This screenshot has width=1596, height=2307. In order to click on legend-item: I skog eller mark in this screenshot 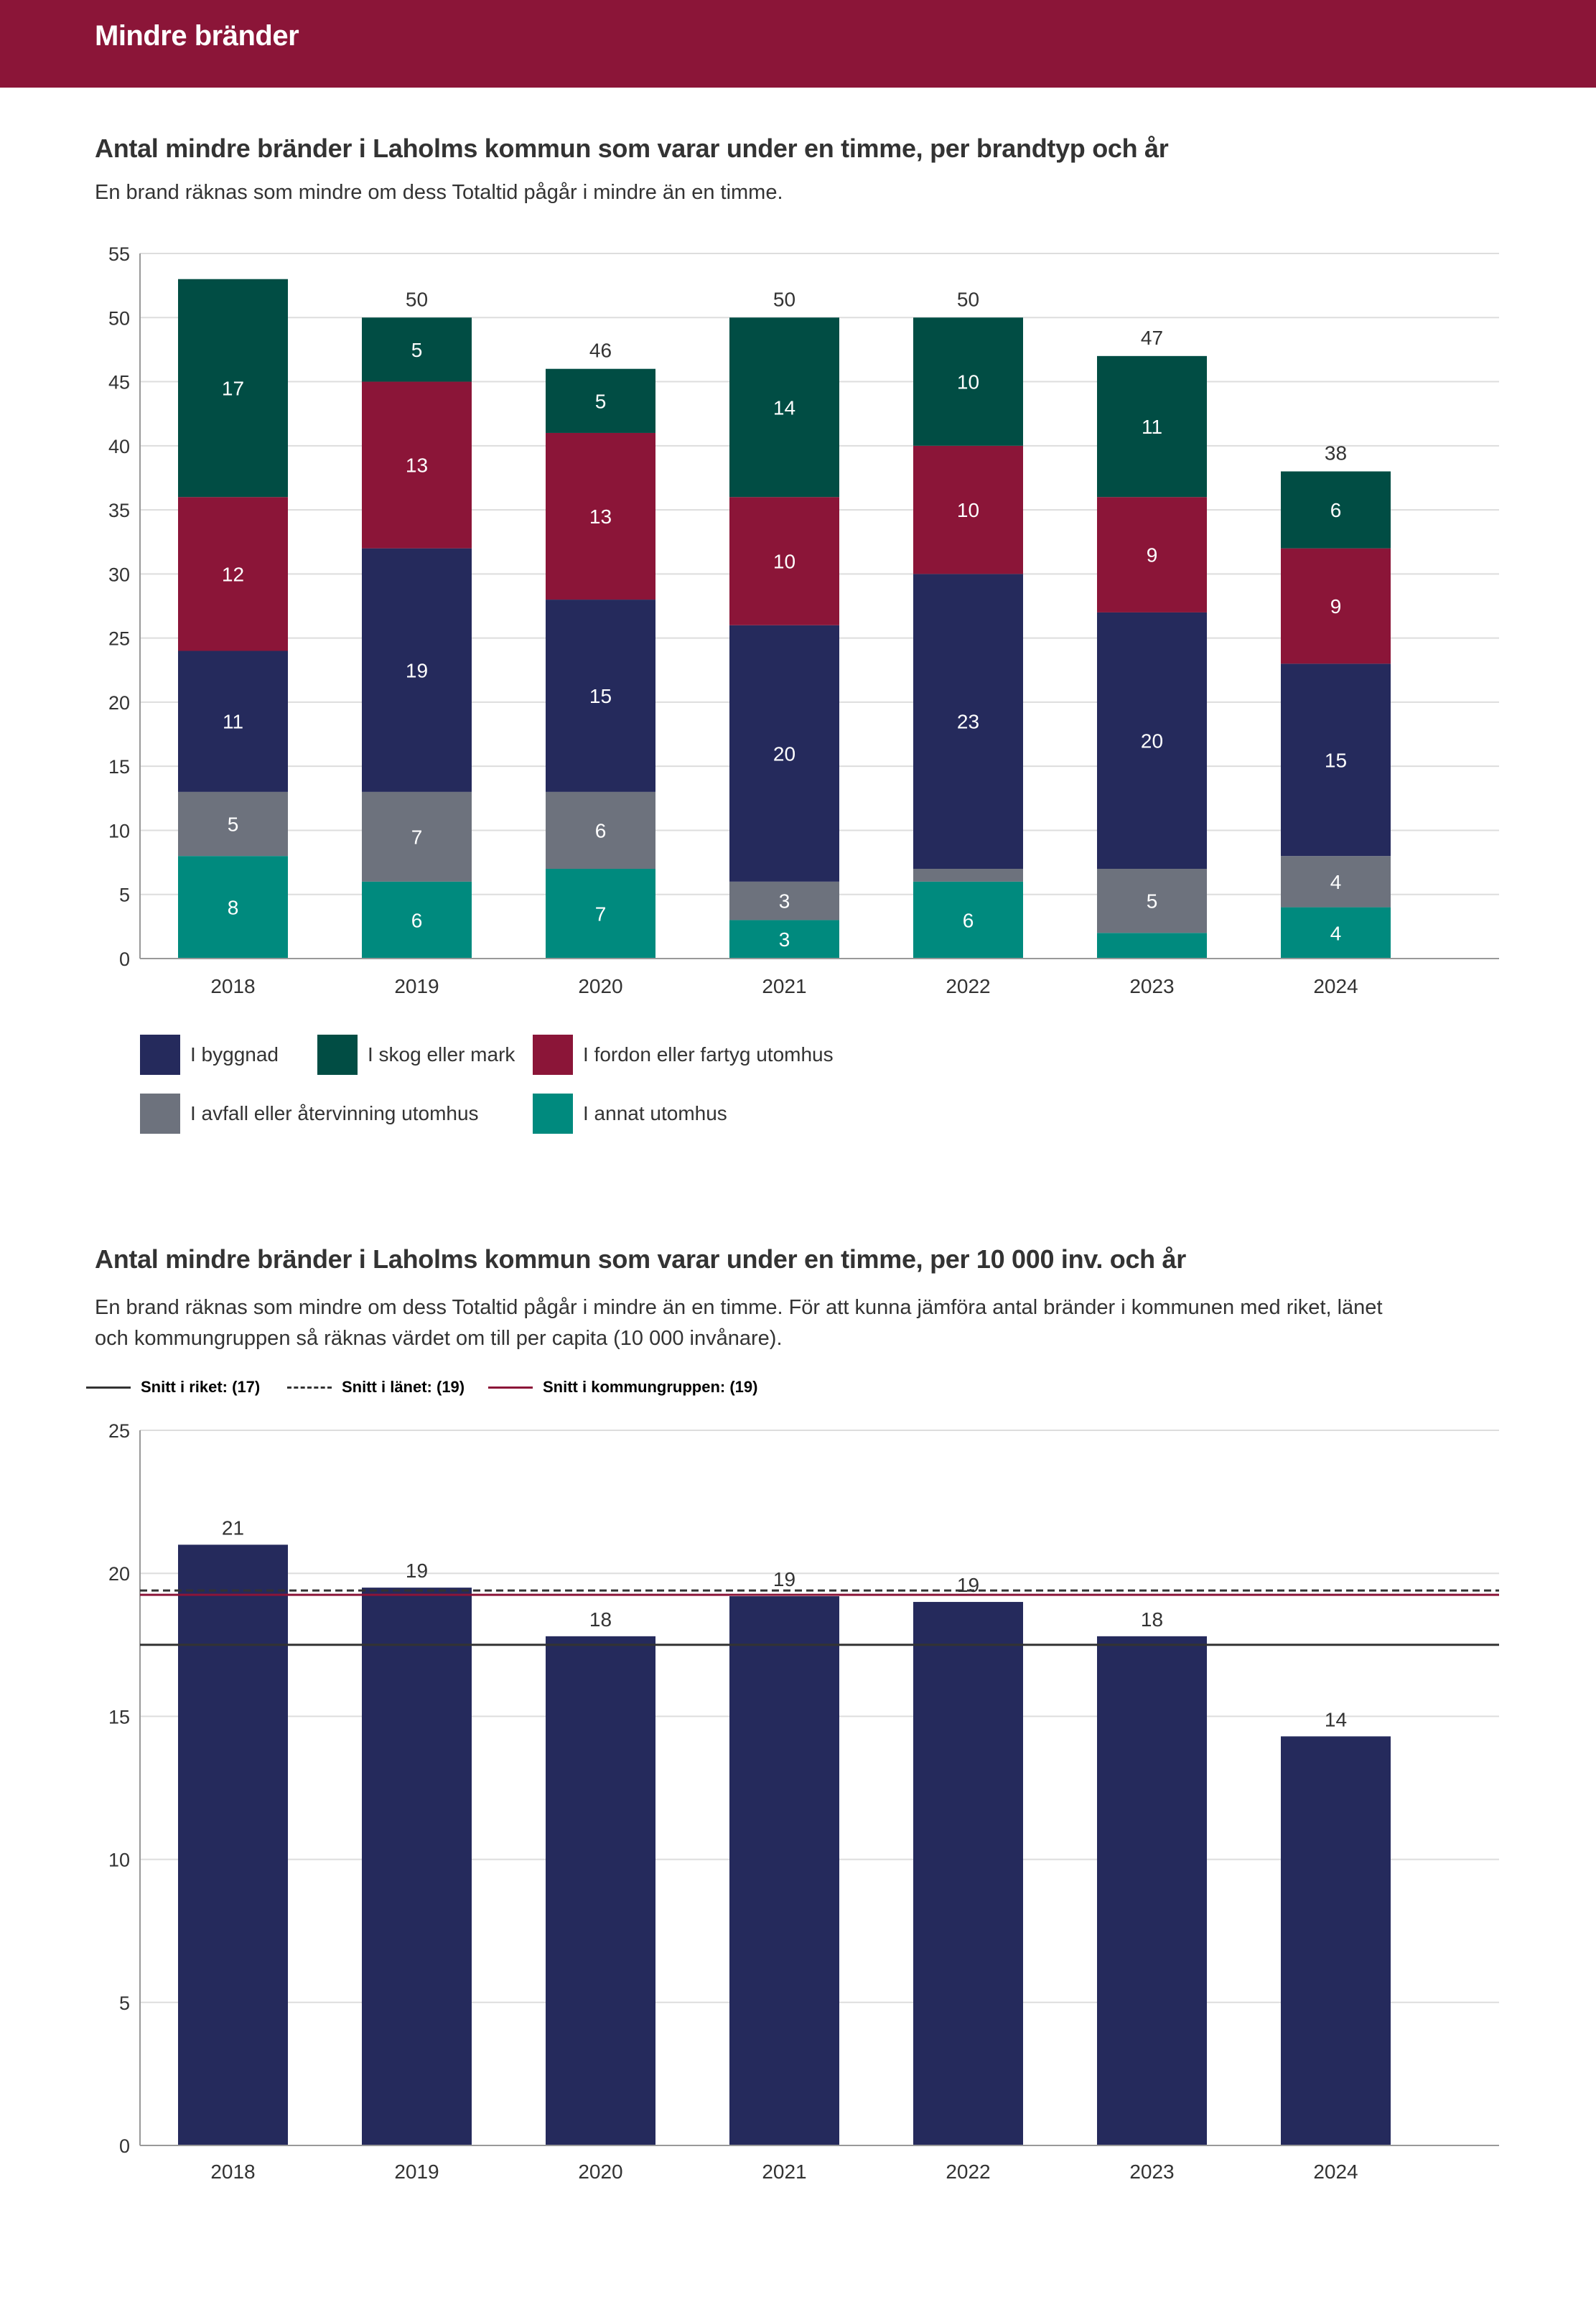, I will do `click(416, 1055)`.